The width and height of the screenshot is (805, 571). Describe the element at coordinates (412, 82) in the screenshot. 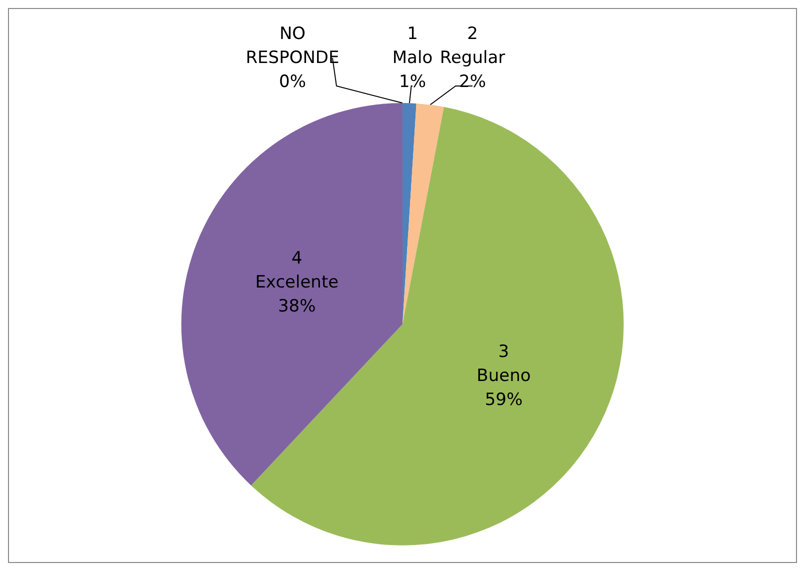

I see `data-label: 1%` at that location.